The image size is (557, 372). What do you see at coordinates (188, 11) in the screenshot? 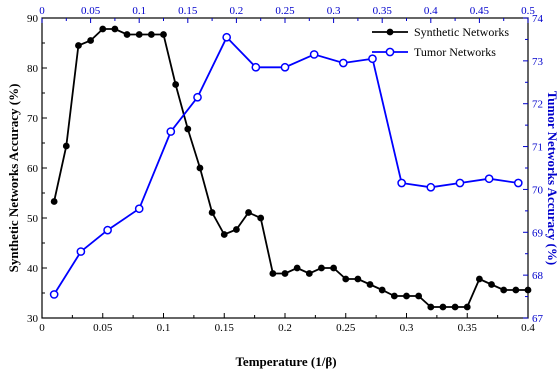
I see `top-x-tick-label: 0.15` at bounding box center [188, 11].